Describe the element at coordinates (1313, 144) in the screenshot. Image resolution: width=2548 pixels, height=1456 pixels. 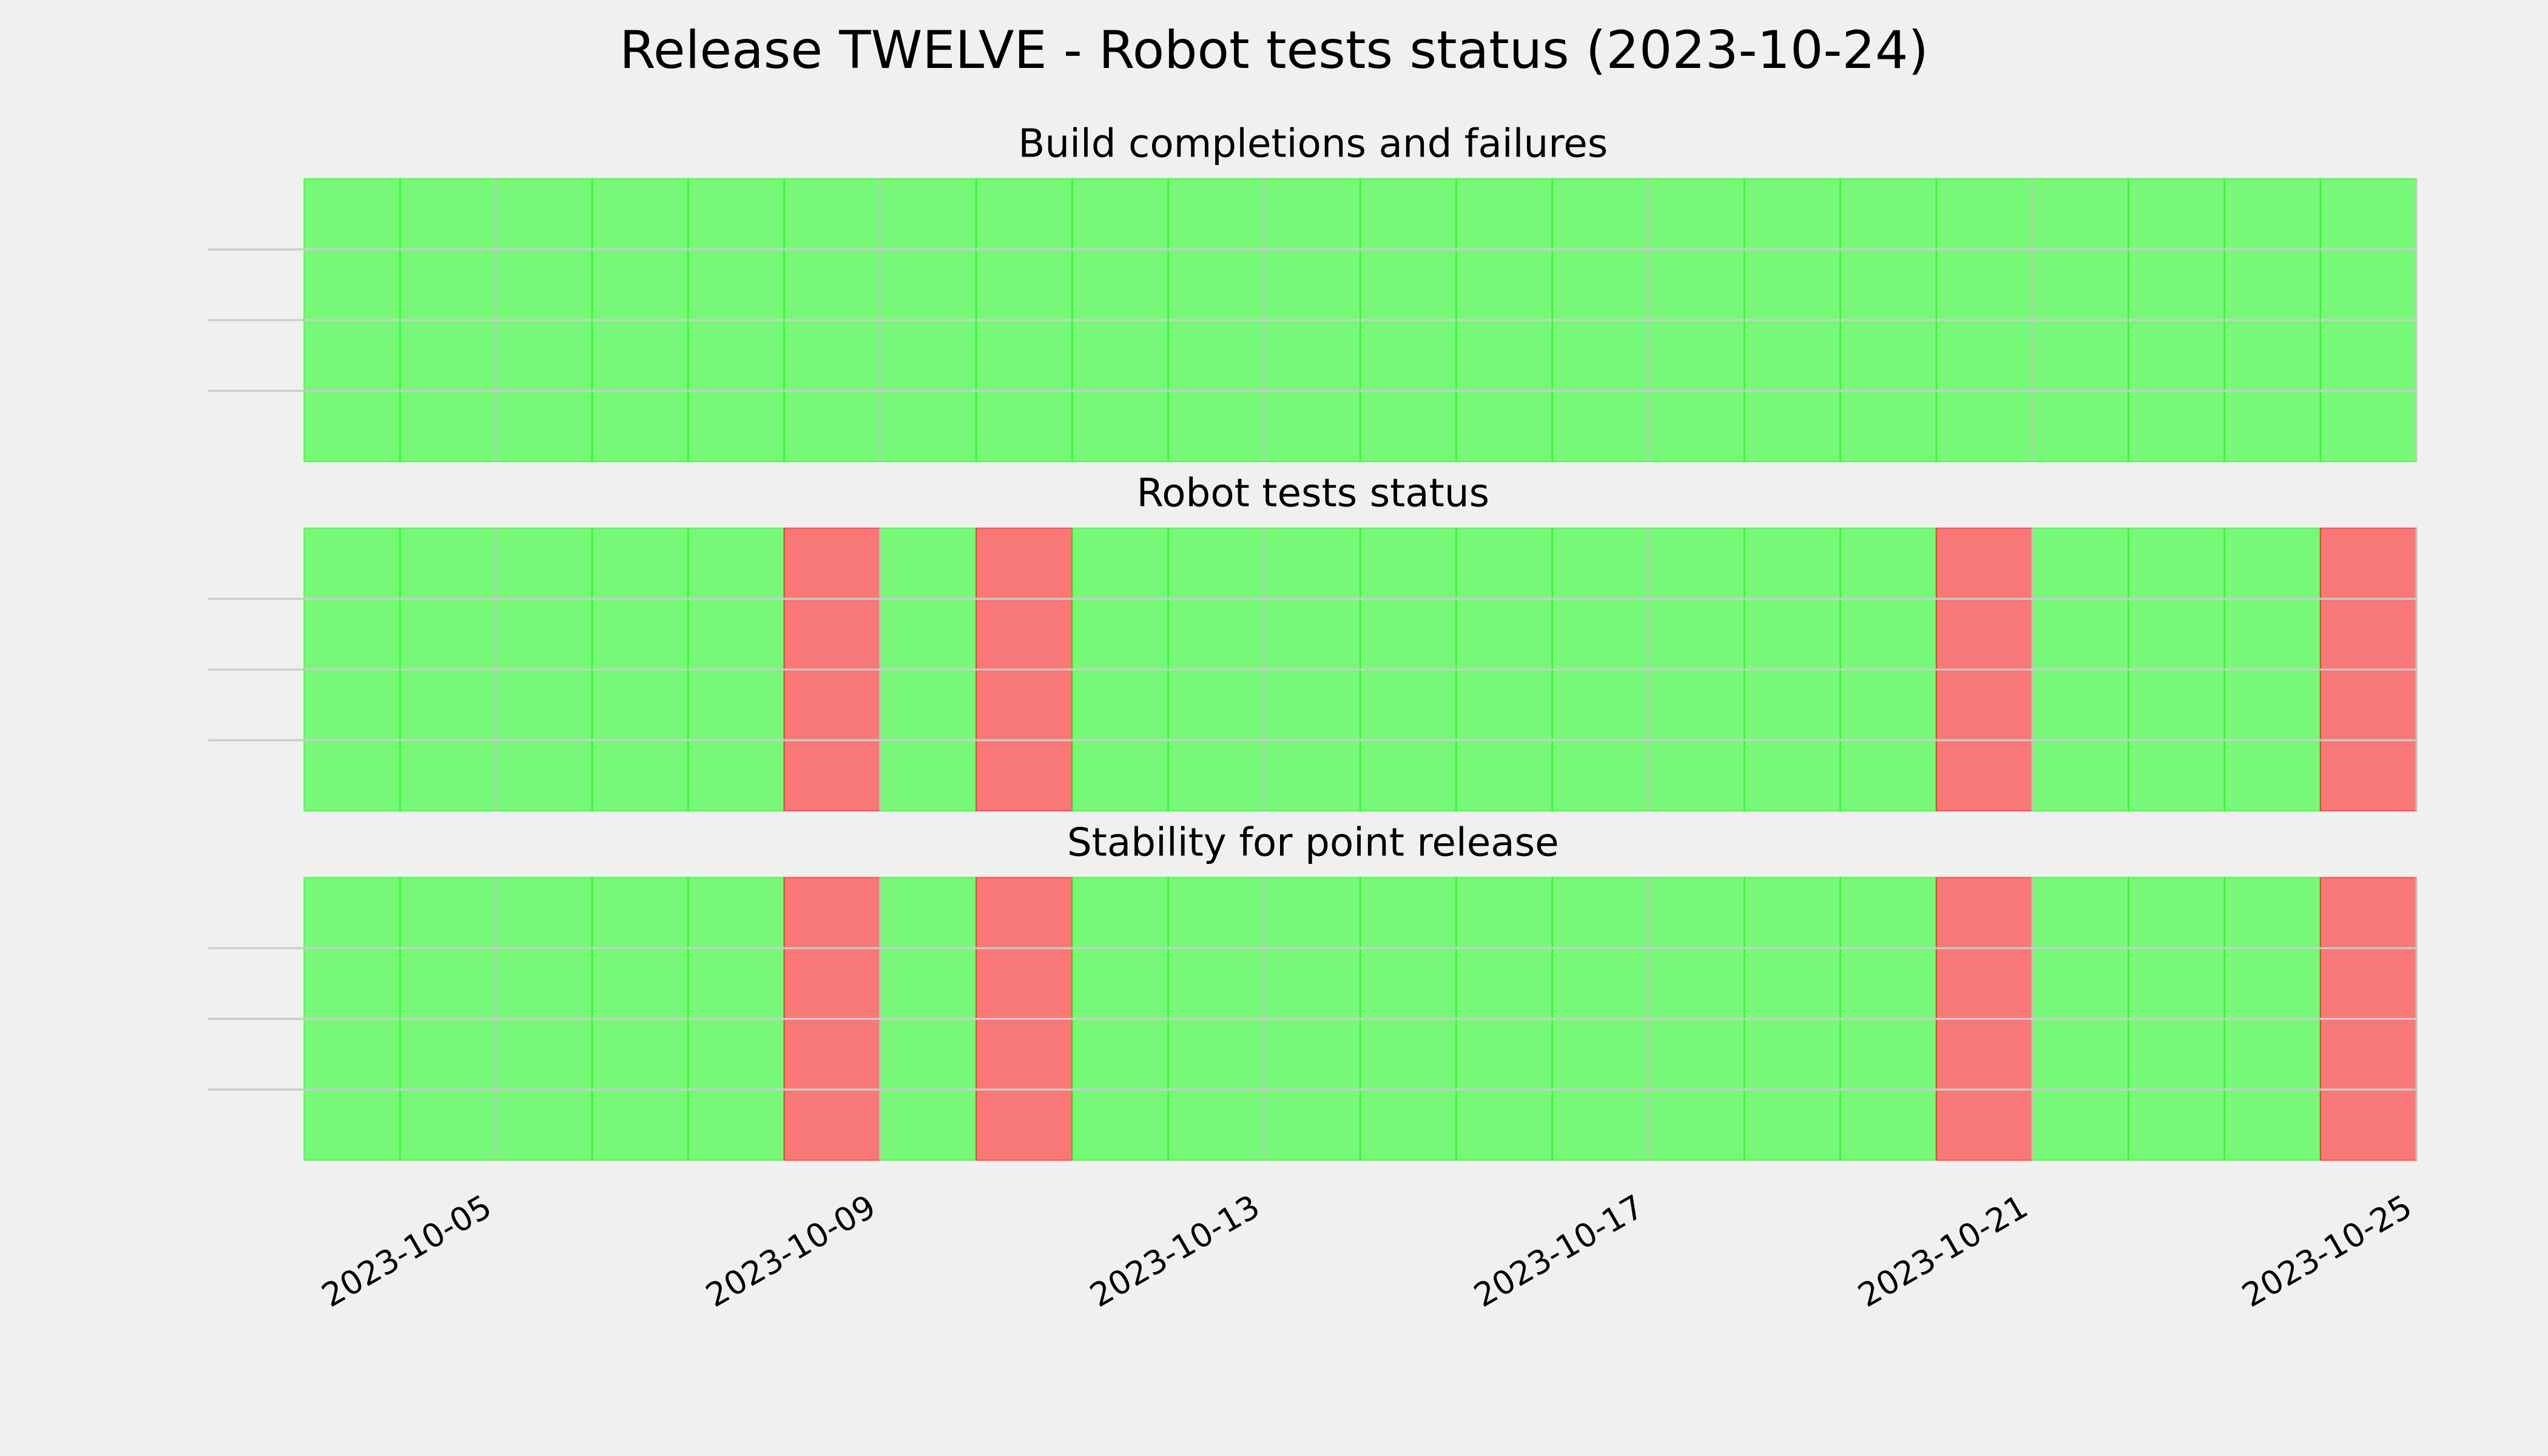
I see `panel-title: Build completions and failures` at that location.